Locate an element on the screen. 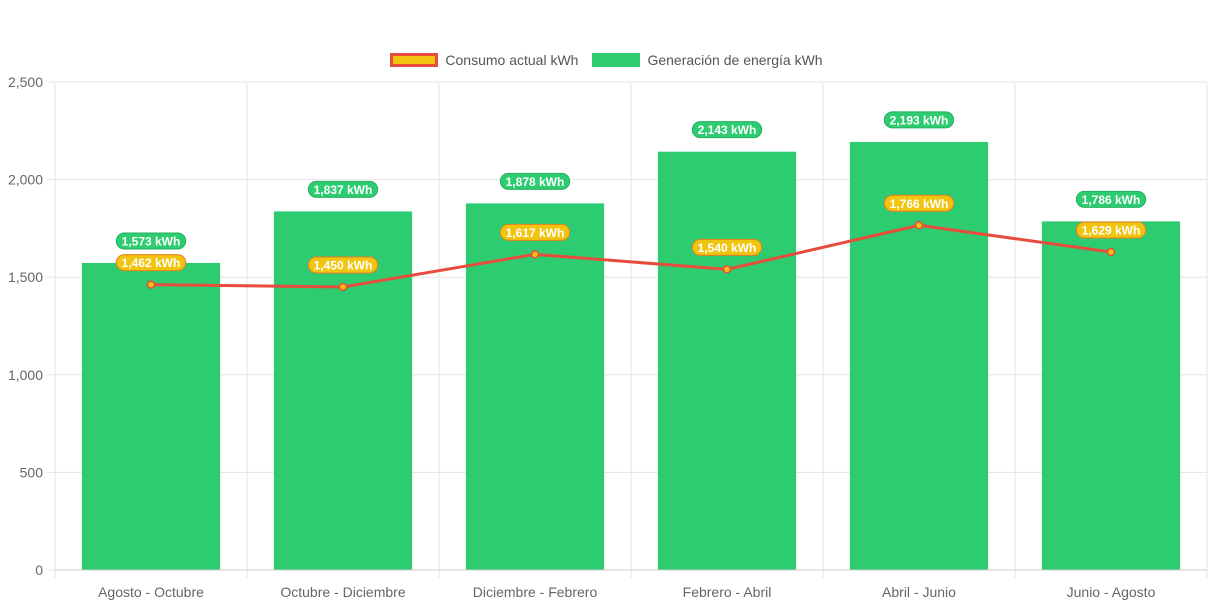 This screenshot has height=606, width=1213. bar-data-label: 1,878 kWh is located at coordinates (535, 182).